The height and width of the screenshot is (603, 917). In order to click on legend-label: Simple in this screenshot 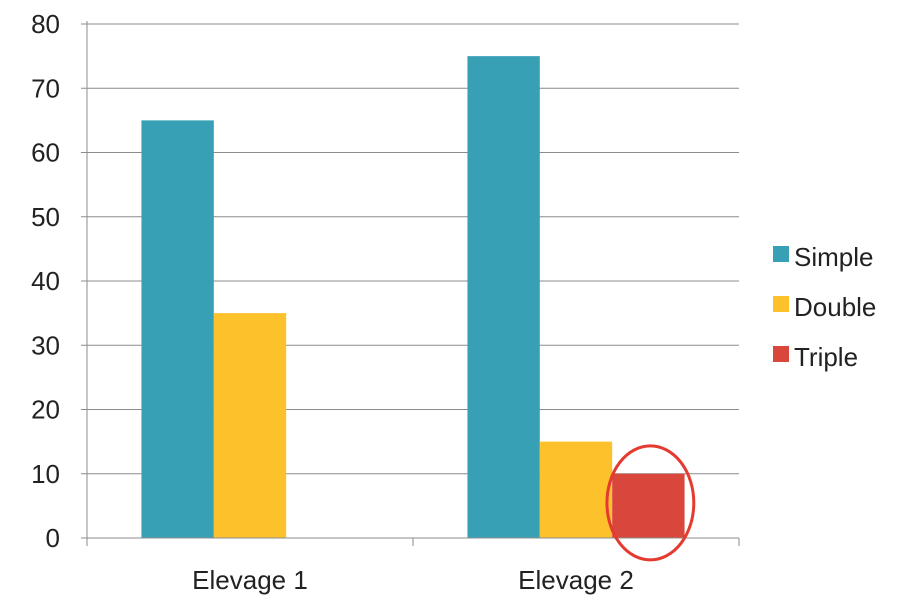, I will do `click(833, 257)`.